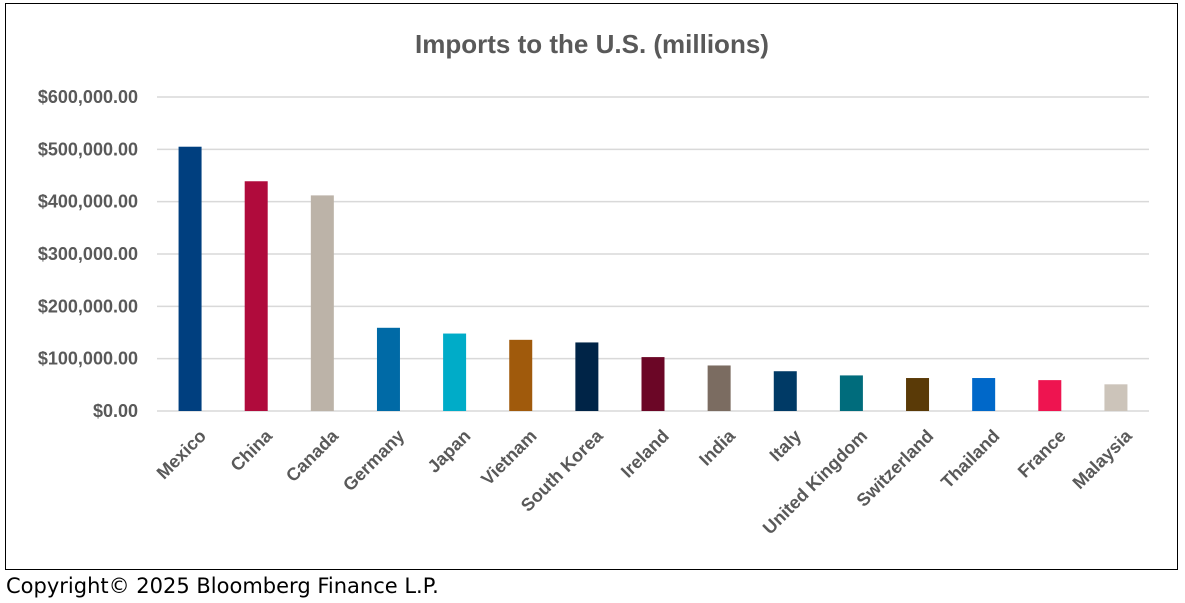  What do you see at coordinates (719, 388) in the screenshot?
I see `bar-india` at bounding box center [719, 388].